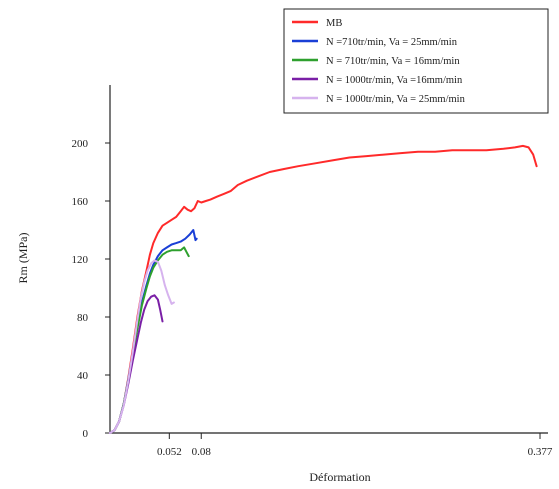 This screenshot has width=559, height=489. I want to click on x-axis-ticks: 0.052 0.08 0.377, so click(355, 445).